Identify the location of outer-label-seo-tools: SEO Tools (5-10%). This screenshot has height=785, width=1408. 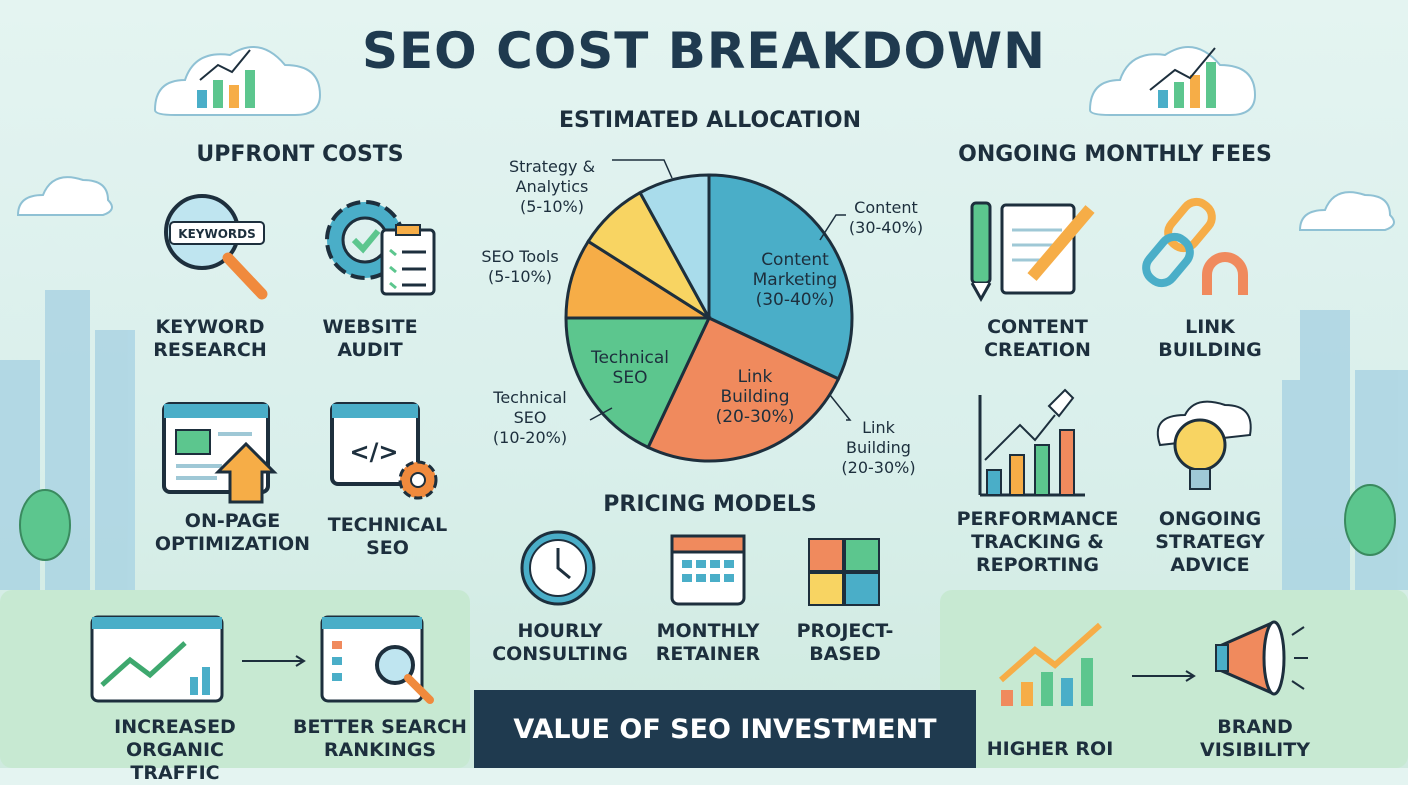
(520, 266).